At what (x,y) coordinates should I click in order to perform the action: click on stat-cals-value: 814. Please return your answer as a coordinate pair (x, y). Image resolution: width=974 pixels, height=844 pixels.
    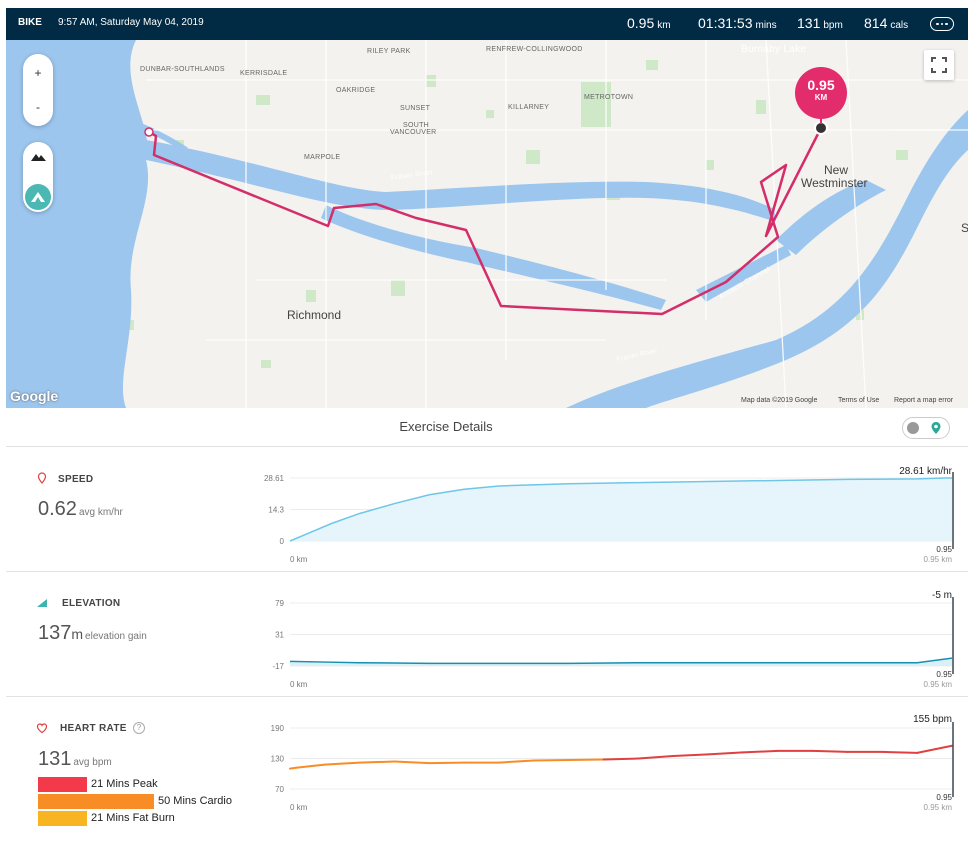
    Looking at the image, I should click on (876, 23).